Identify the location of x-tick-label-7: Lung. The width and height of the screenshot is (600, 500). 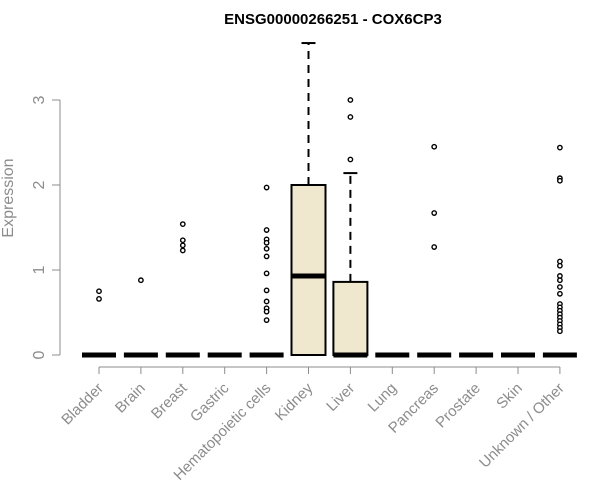
(383, 398).